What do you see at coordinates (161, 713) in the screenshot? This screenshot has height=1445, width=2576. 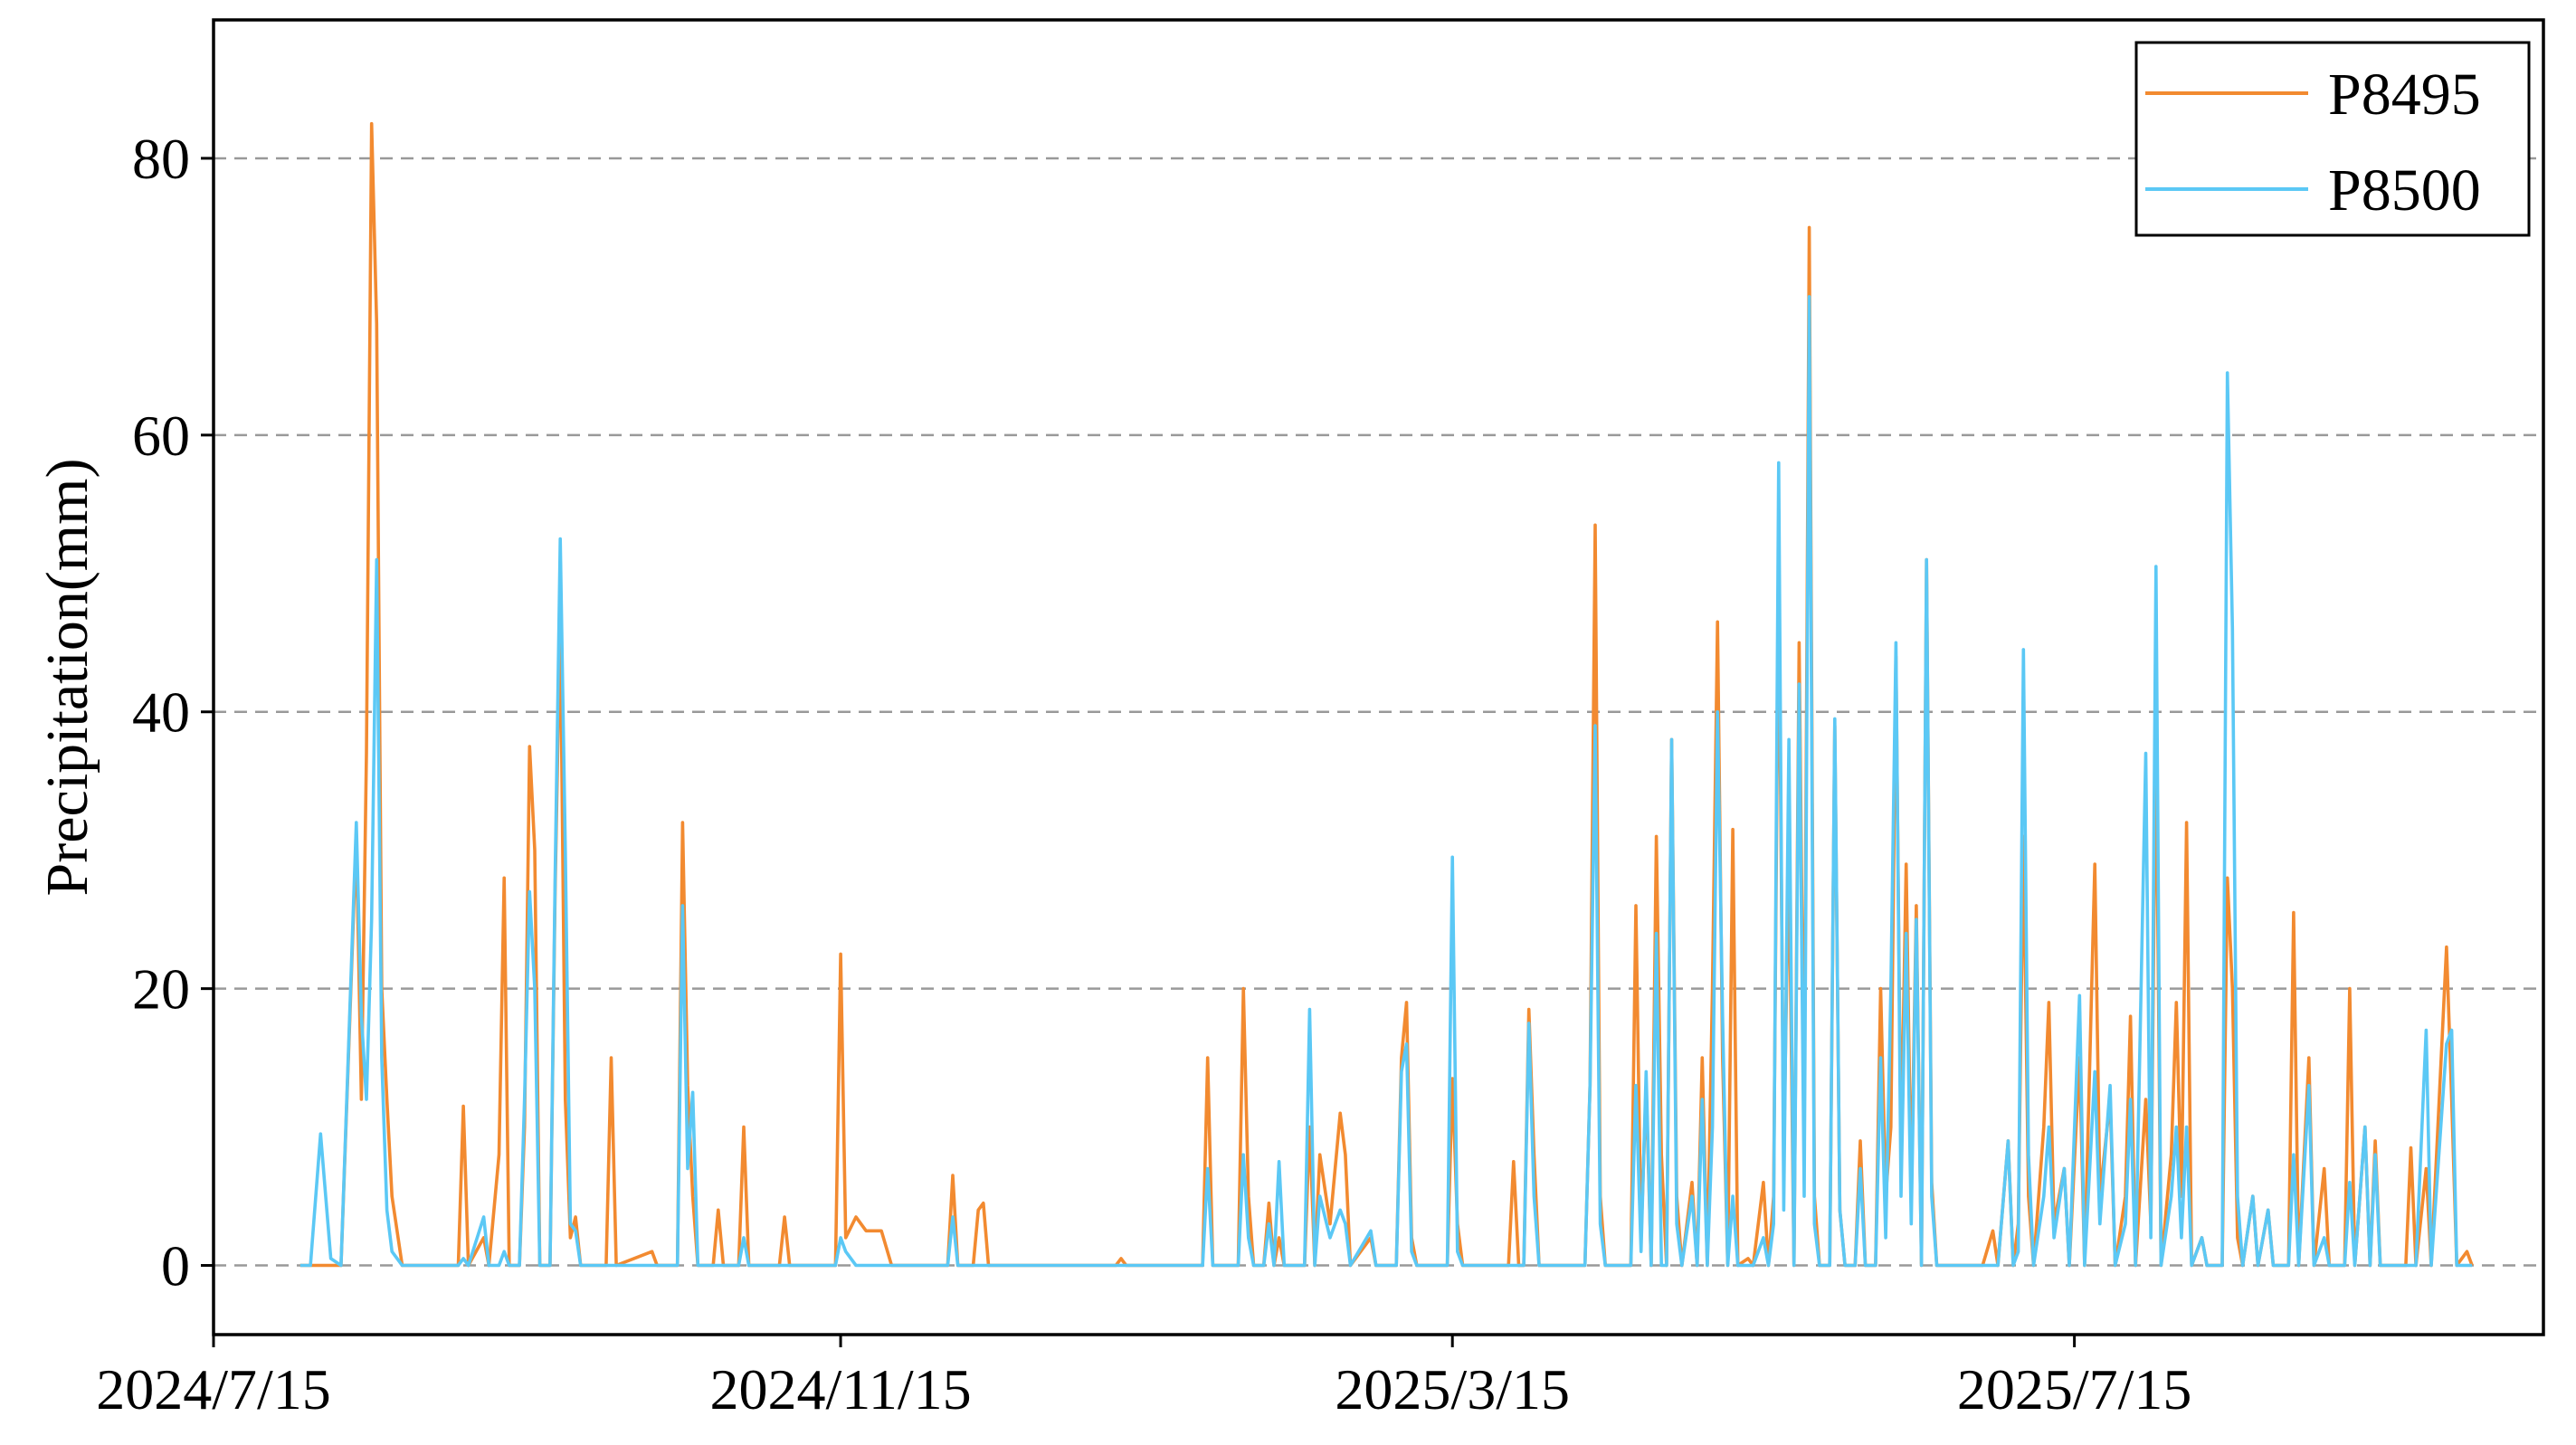 I see `y-tick-label: 40` at bounding box center [161, 713].